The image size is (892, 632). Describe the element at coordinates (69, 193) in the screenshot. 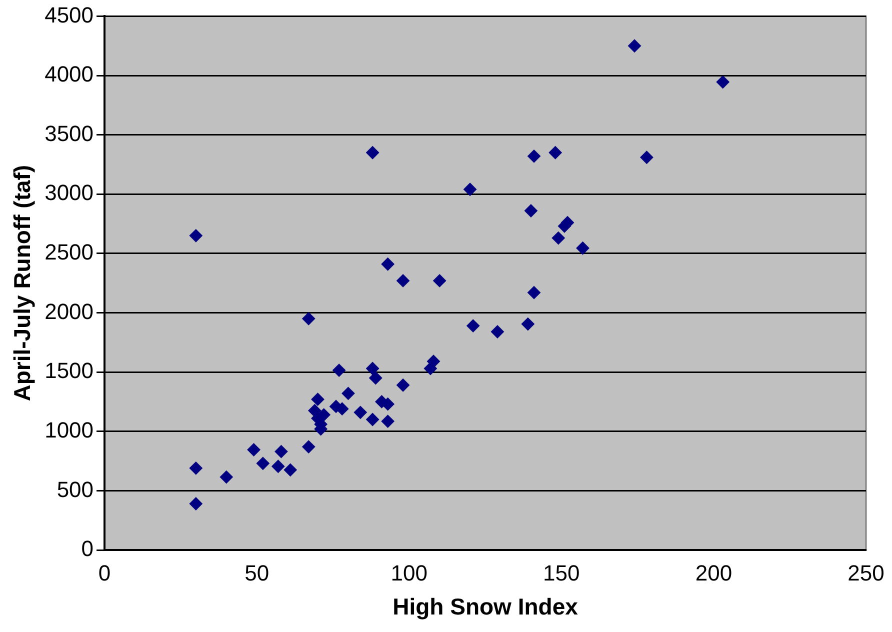

I see `y-tick-label: 3000` at that location.